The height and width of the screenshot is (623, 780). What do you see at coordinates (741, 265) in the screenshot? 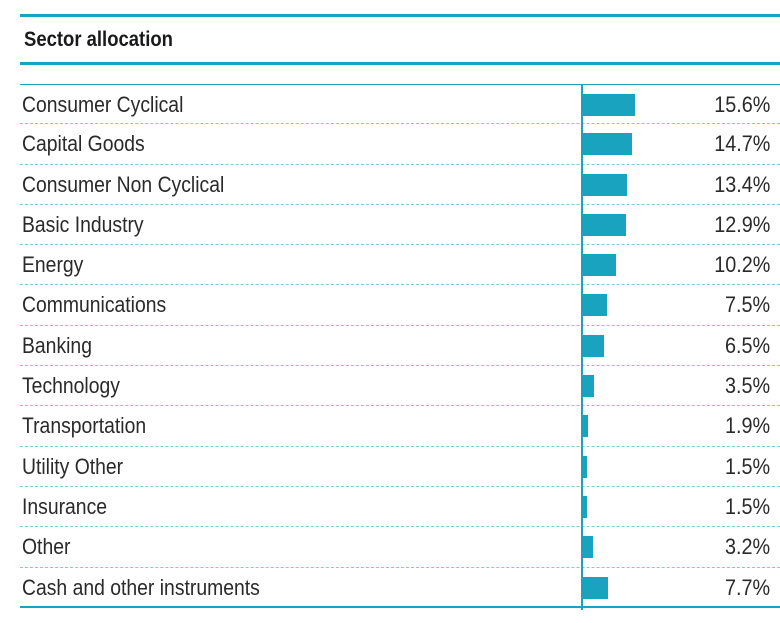
I see `value-label: 10.2%` at bounding box center [741, 265].